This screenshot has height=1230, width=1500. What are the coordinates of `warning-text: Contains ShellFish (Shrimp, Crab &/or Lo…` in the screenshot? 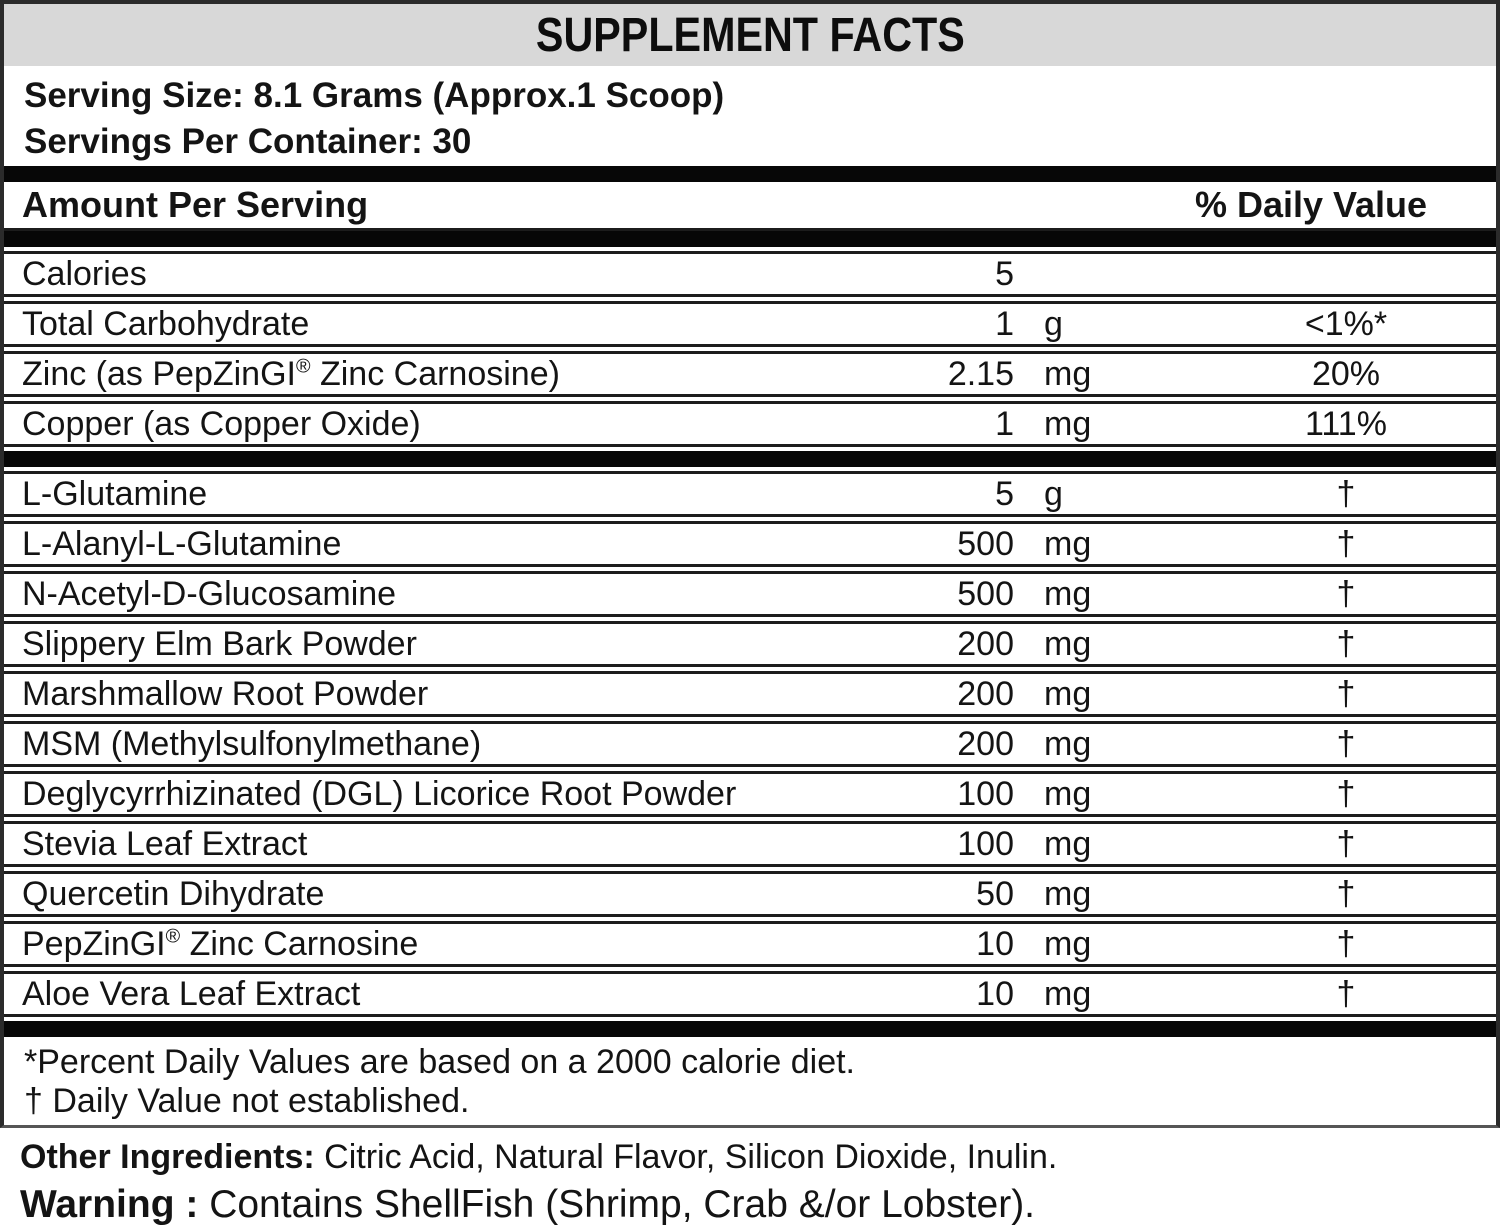 It's located at (617, 1204).